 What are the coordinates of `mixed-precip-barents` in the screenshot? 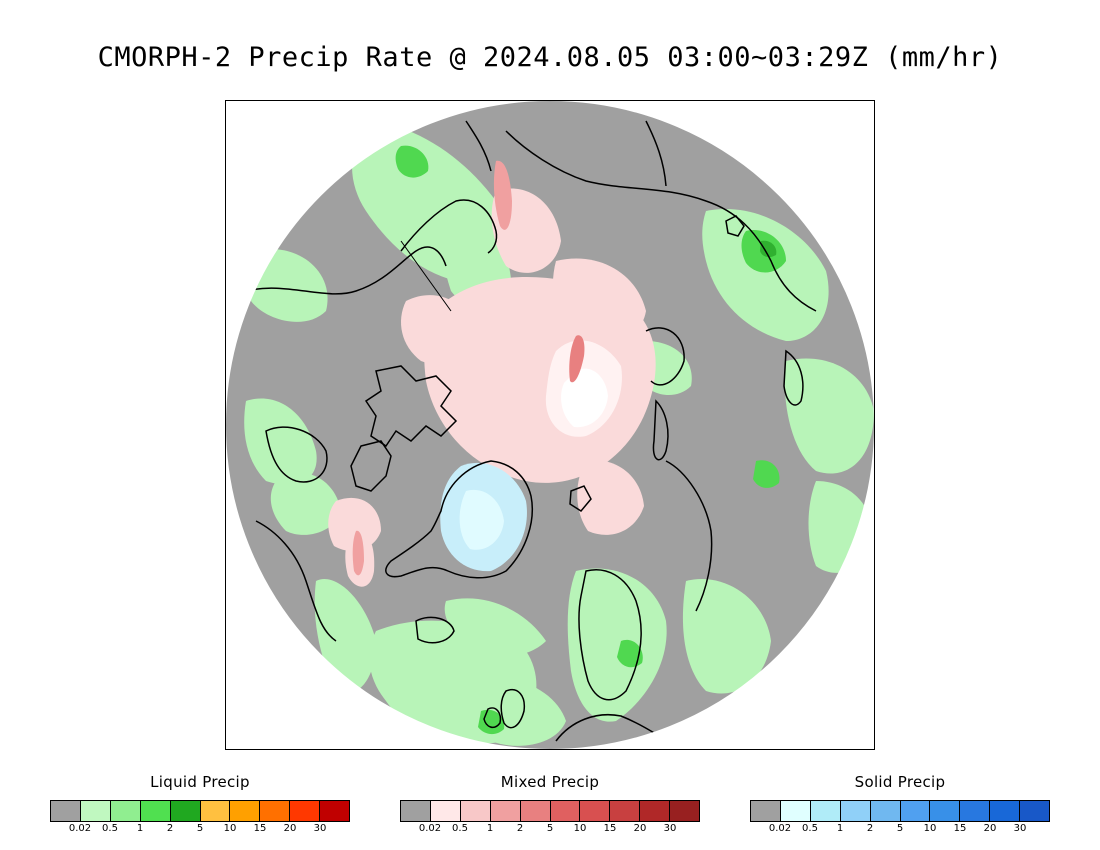 It's located at (610, 497).